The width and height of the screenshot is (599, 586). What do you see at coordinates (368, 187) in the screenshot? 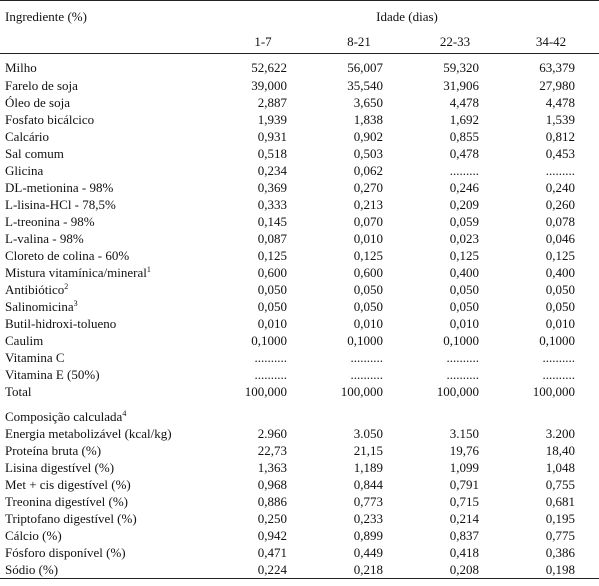
I see `value-cell: 0,270` at bounding box center [368, 187].